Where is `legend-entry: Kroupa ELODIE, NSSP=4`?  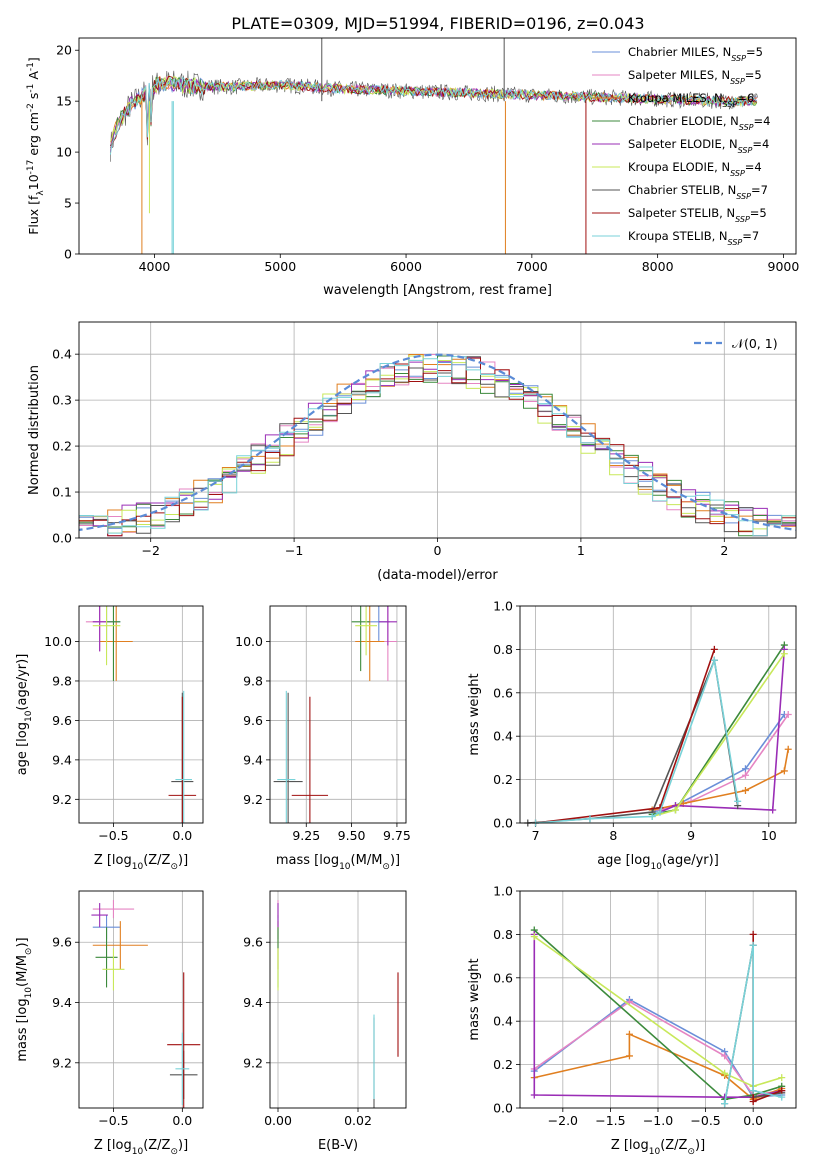
legend-entry: Kroupa ELODIE, NSSP=4 is located at coordinates (695, 169).